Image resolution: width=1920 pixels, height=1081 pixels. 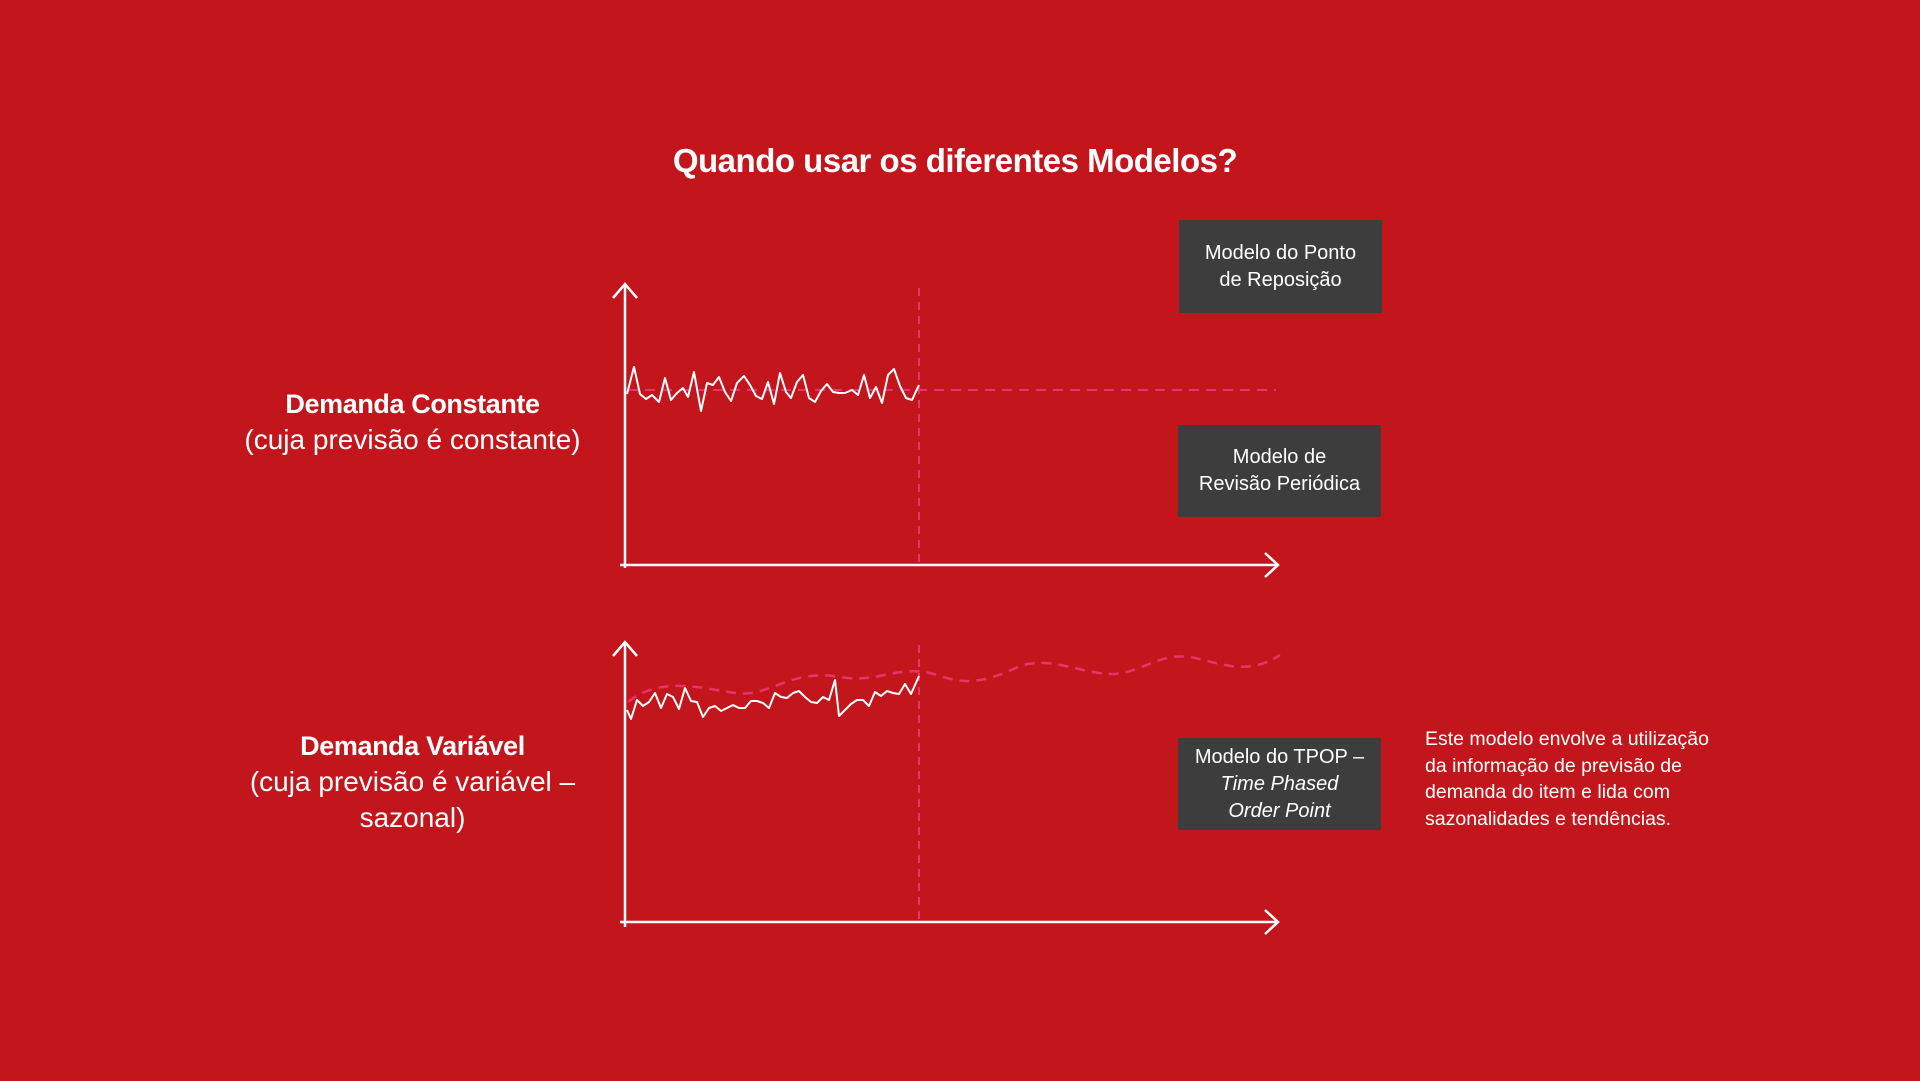 What do you see at coordinates (1280, 279) in the screenshot?
I see `reorder-point-model-line-2: de Reposição` at bounding box center [1280, 279].